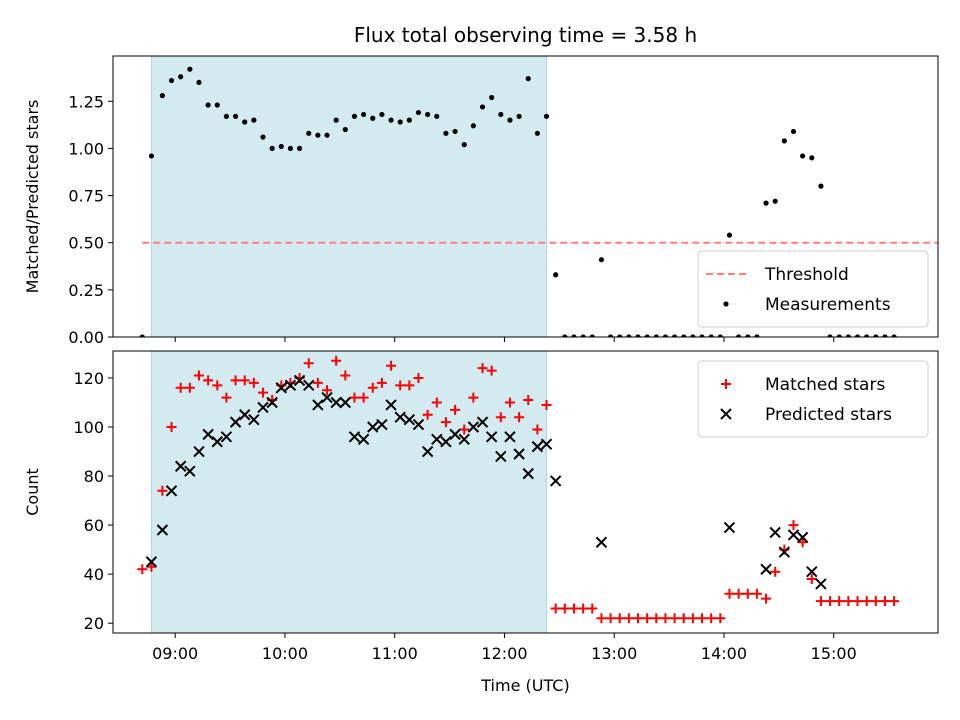 This screenshot has width=960, height=720. What do you see at coordinates (813, 399) in the screenshot?
I see `bottom-legend: Matched stars Predicted stars` at bounding box center [813, 399].